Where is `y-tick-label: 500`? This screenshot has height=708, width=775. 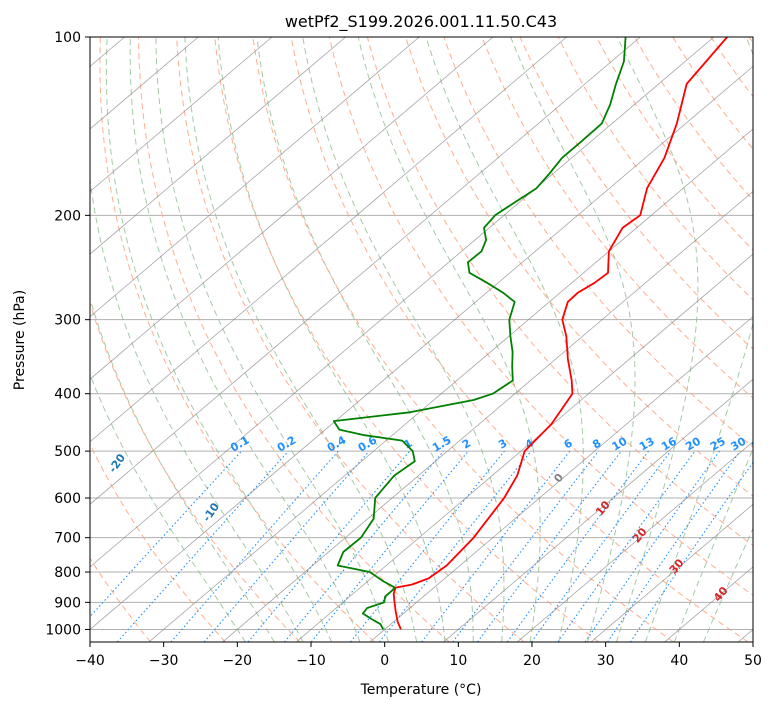
y-tick-label: 500 is located at coordinates (67, 452).